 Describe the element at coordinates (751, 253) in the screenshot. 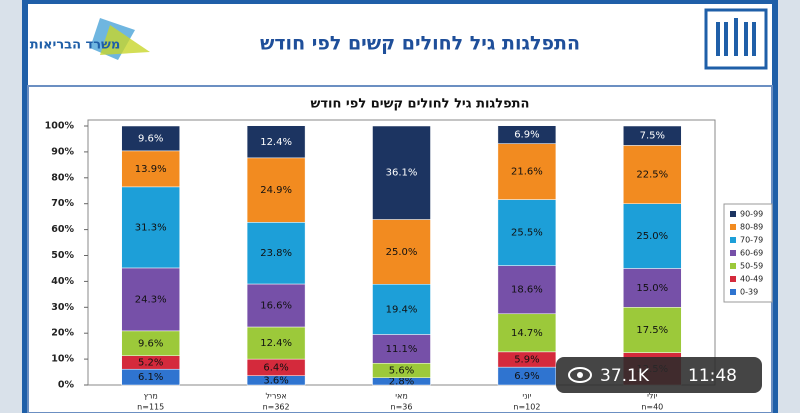

I see `legend-label: 60-69` at that location.